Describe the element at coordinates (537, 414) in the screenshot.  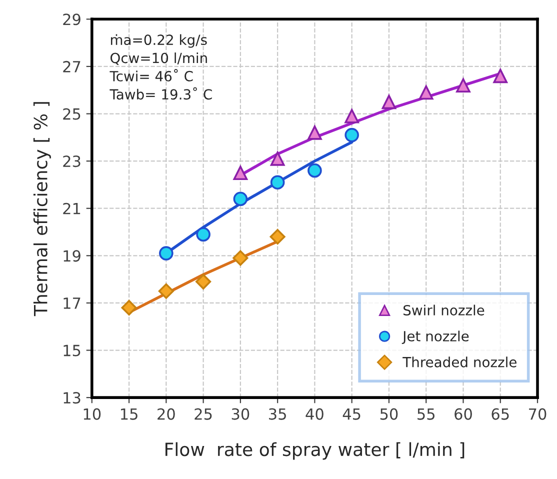
I see `x-tick-label: 70` at that location.